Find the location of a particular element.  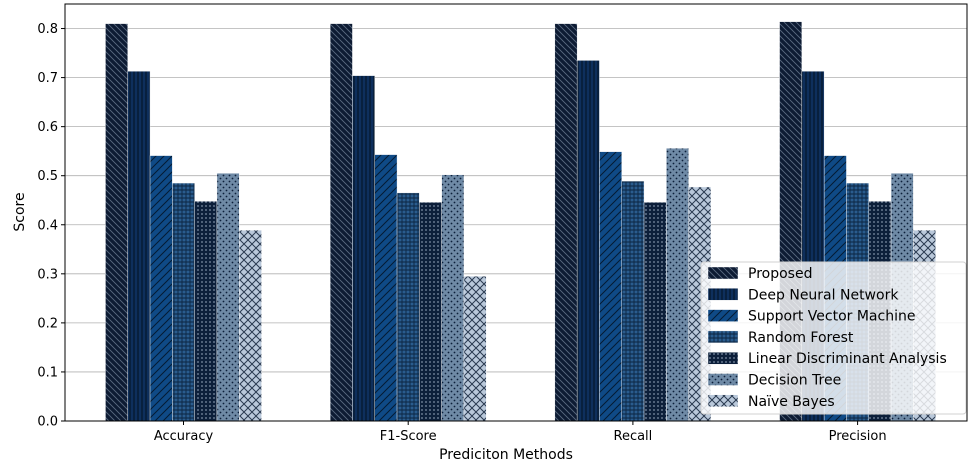

x-tick-label: Precision is located at coordinates (858, 436).